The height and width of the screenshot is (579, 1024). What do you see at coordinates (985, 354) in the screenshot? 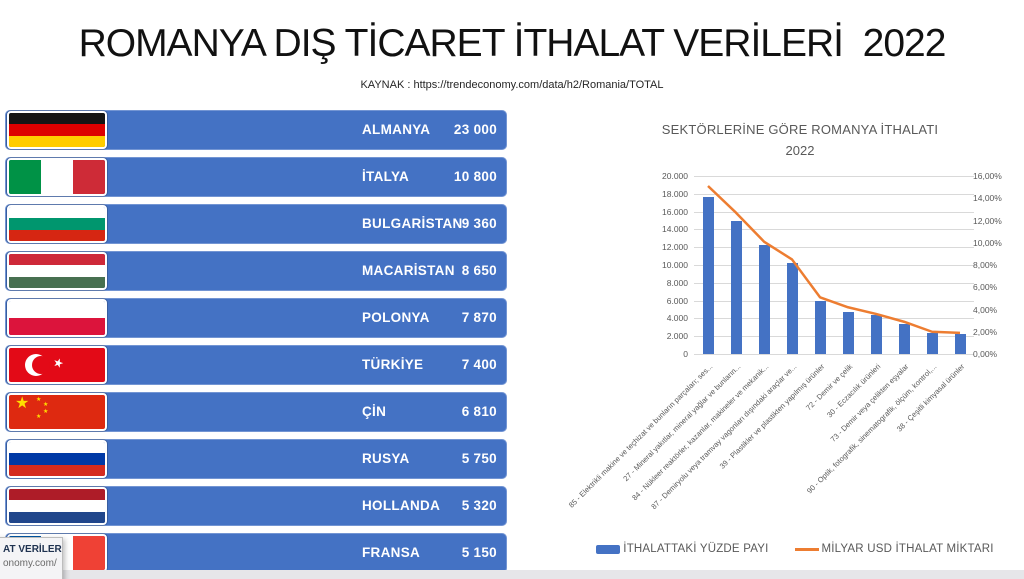
I see `y-axis-tick-right: 0,00%` at bounding box center [985, 354].